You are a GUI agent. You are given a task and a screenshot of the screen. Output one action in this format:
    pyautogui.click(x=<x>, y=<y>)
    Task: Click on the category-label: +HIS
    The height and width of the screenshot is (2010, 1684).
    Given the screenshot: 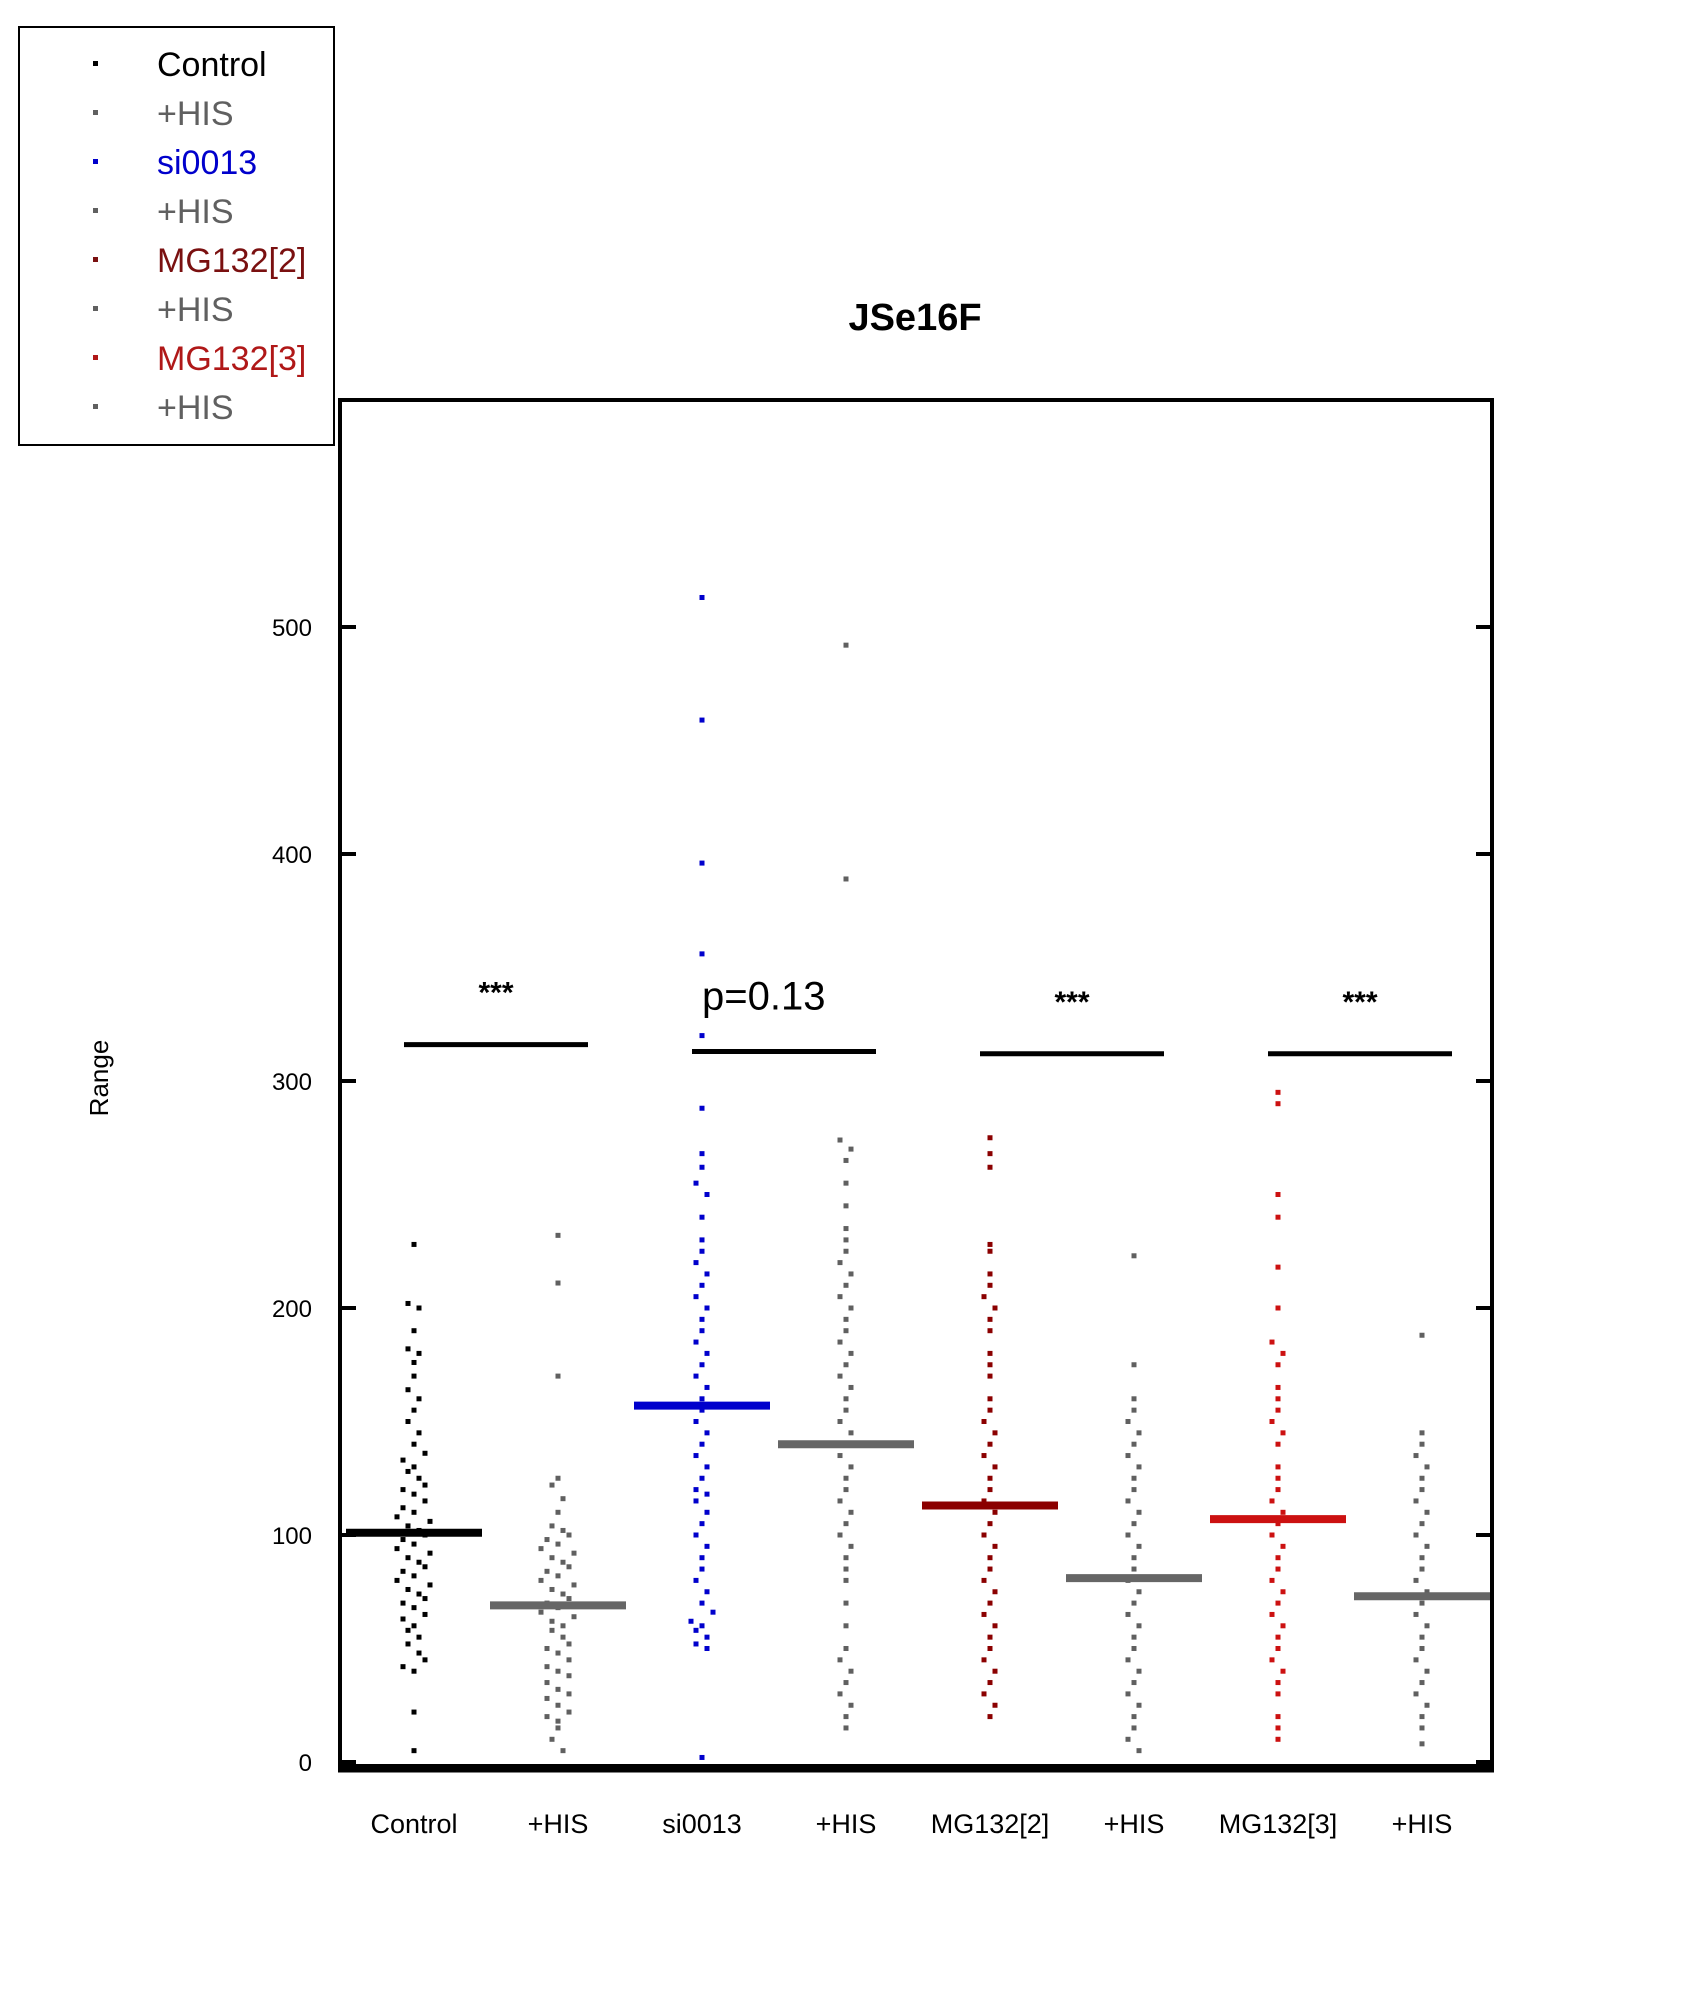 What is the action you would take?
    pyautogui.click(x=1422, y=1824)
    